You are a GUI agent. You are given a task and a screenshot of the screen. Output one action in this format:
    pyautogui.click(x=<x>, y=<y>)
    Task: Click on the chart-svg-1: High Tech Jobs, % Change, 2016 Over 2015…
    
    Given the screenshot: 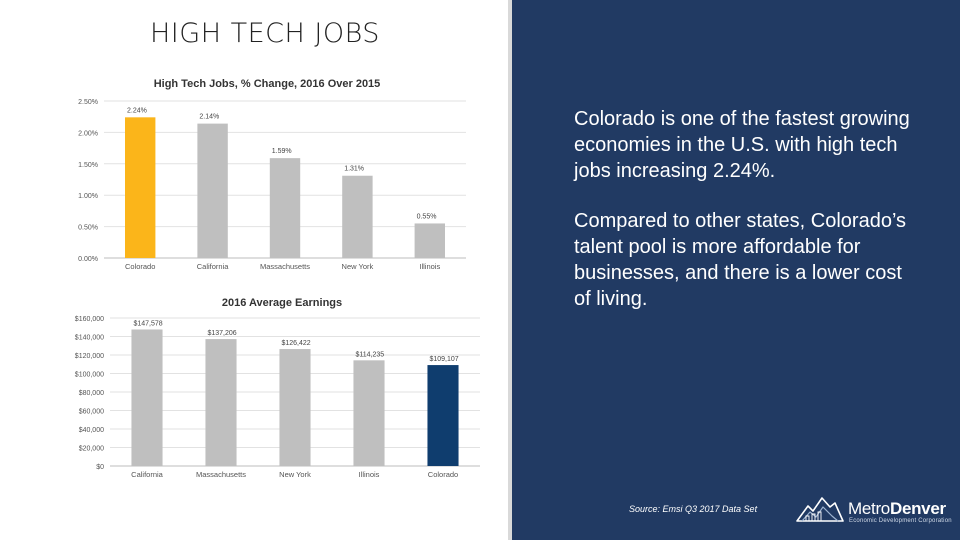 What is the action you would take?
    pyautogui.click(x=272, y=174)
    